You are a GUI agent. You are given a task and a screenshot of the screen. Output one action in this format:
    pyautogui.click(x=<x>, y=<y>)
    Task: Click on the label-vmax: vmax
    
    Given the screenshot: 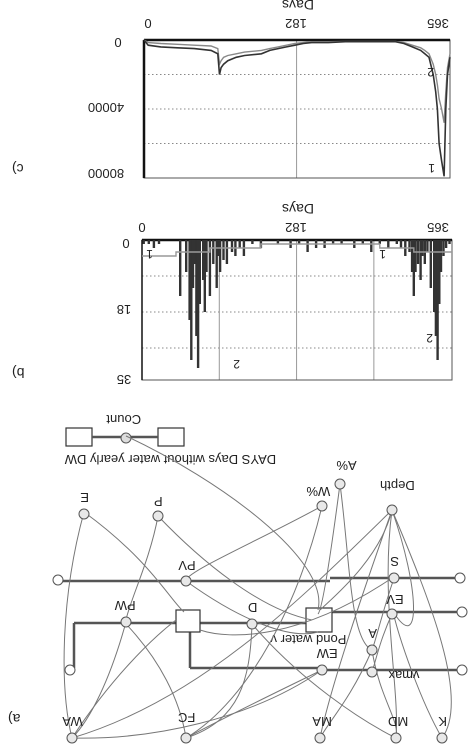 What is the action you would take?
    pyautogui.click(x=404, y=675)
    